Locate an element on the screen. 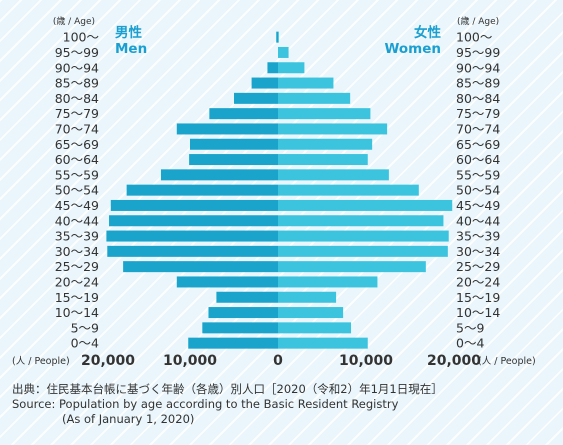 The height and width of the screenshot is (445, 563). age-label-right: 65～69 is located at coordinates (478, 144).